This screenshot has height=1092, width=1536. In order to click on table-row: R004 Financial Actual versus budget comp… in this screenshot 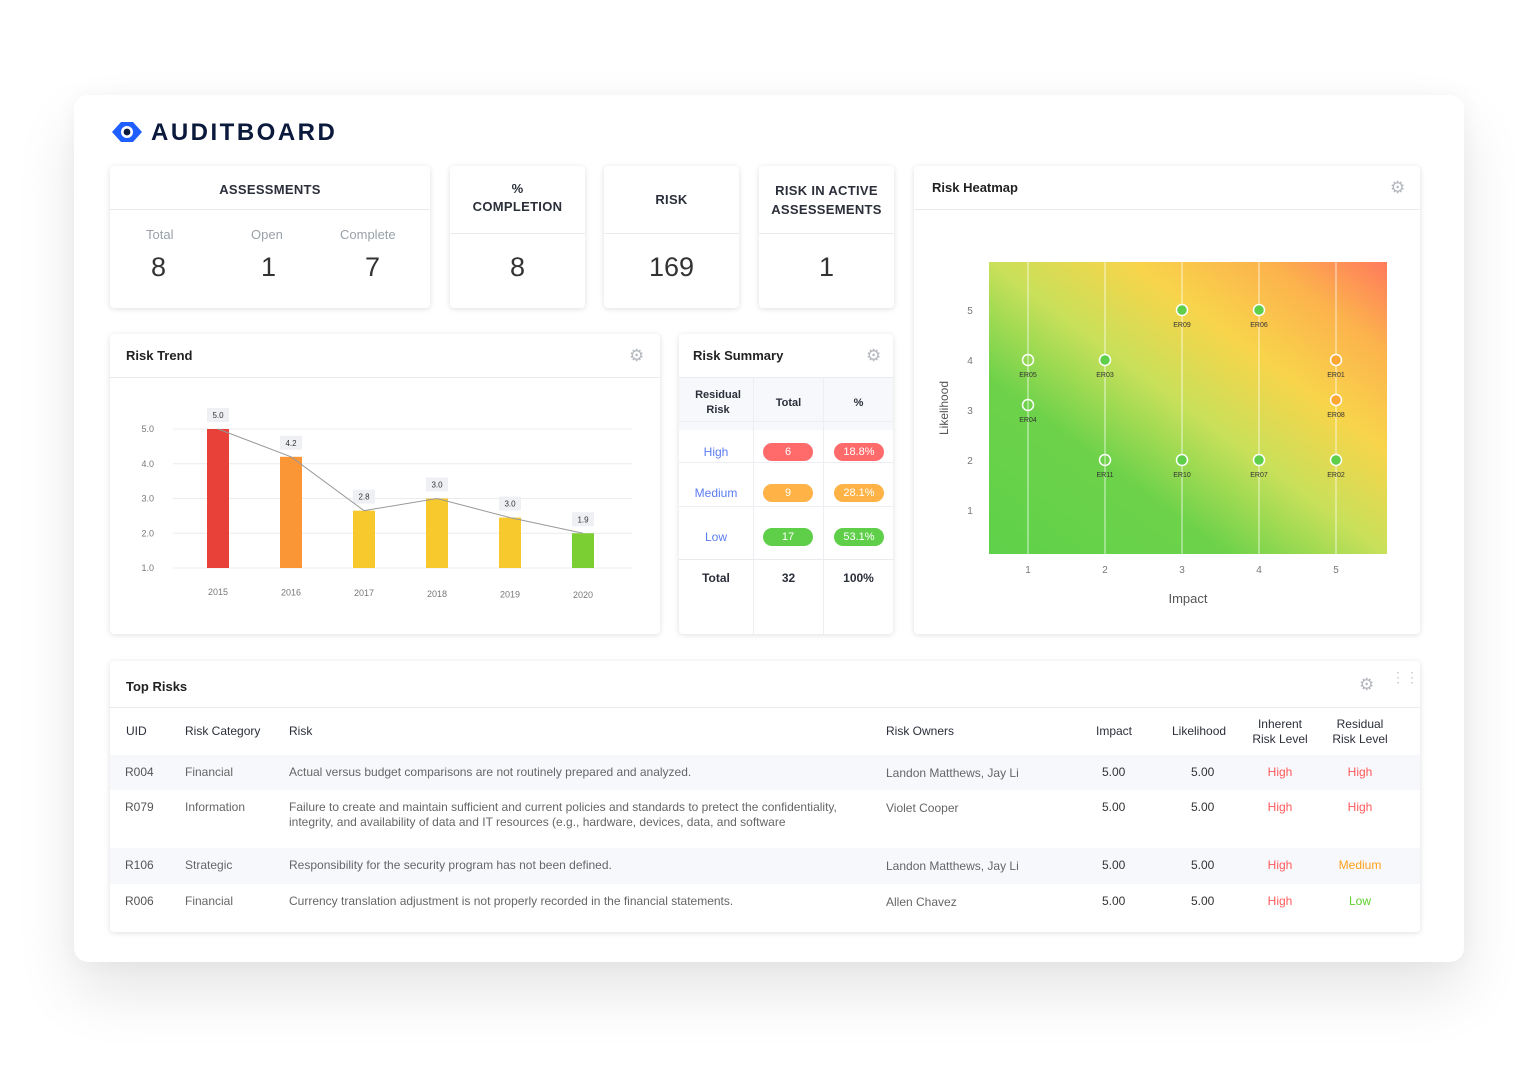, I will do `click(765, 772)`.